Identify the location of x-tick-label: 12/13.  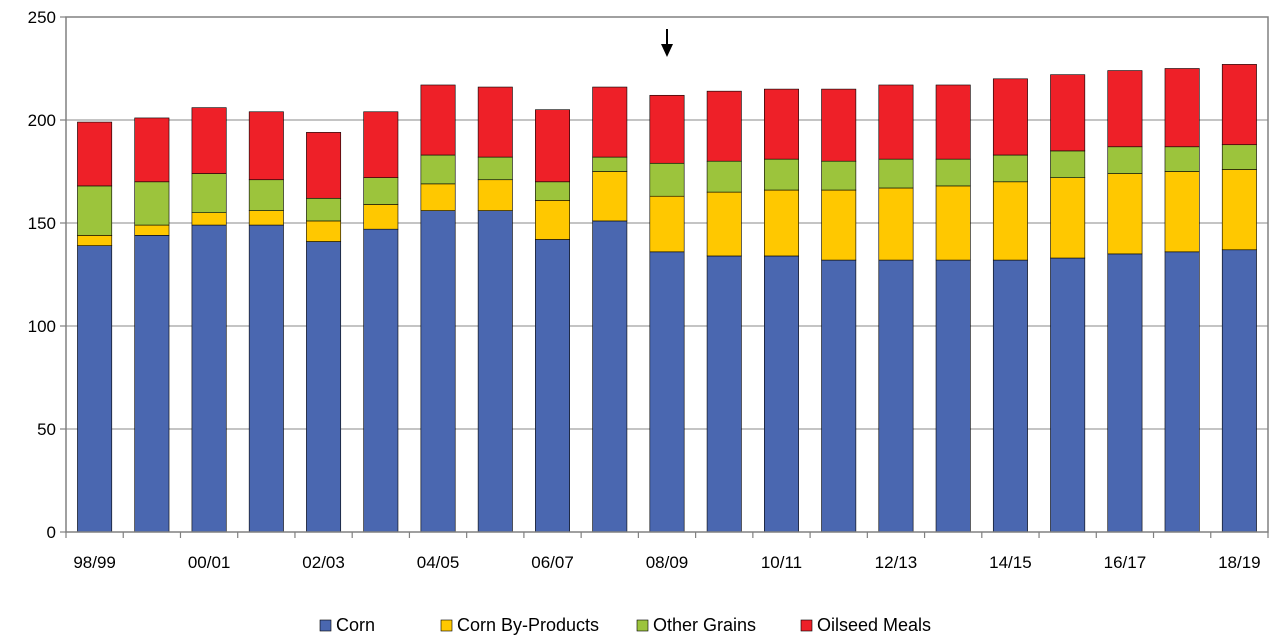
(896, 562).